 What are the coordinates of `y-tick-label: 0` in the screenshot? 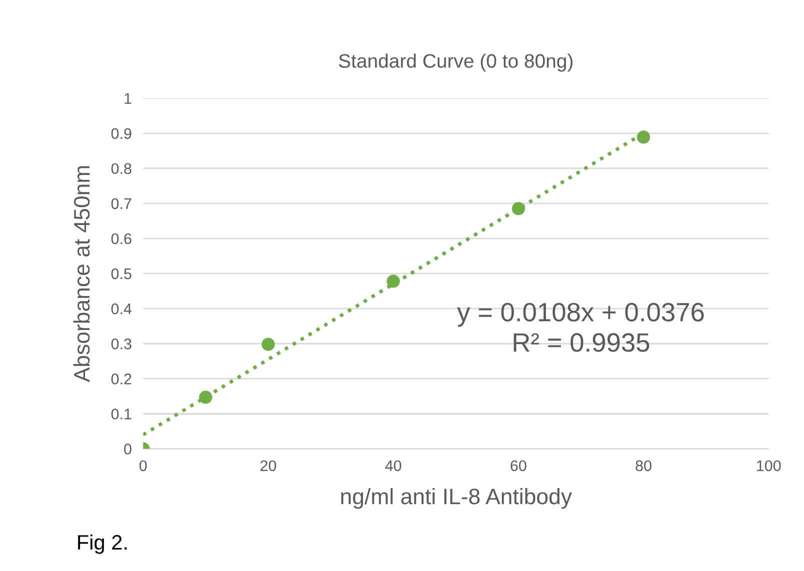 It's located at (128, 449).